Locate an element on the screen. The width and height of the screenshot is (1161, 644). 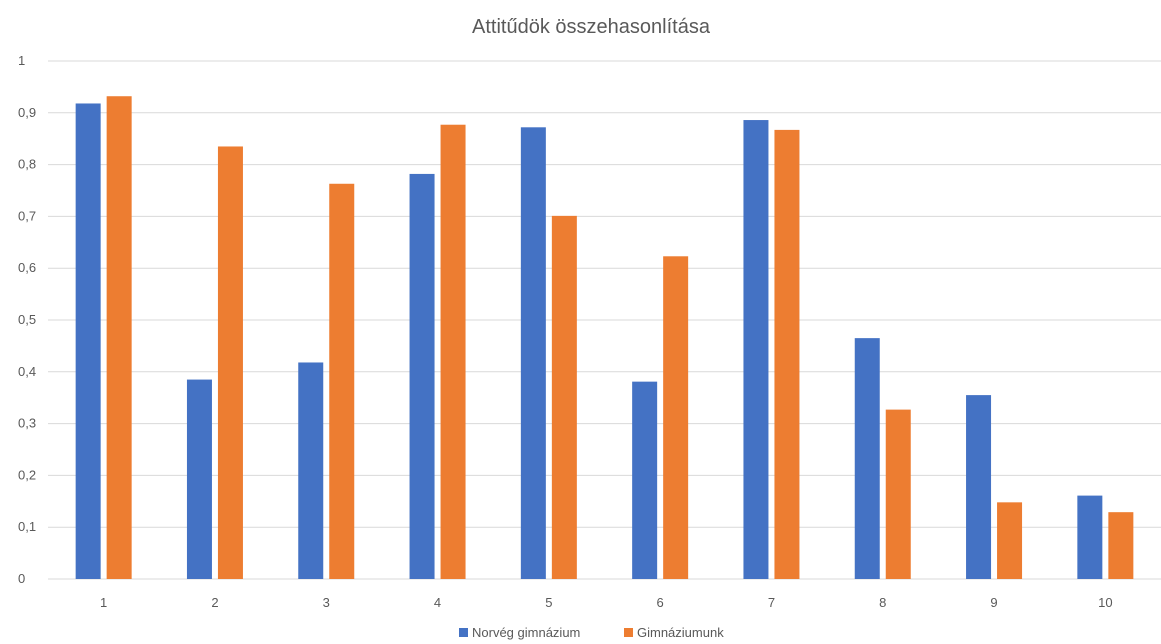
x-tick-label: 10 is located at coordinates (1105, 602).